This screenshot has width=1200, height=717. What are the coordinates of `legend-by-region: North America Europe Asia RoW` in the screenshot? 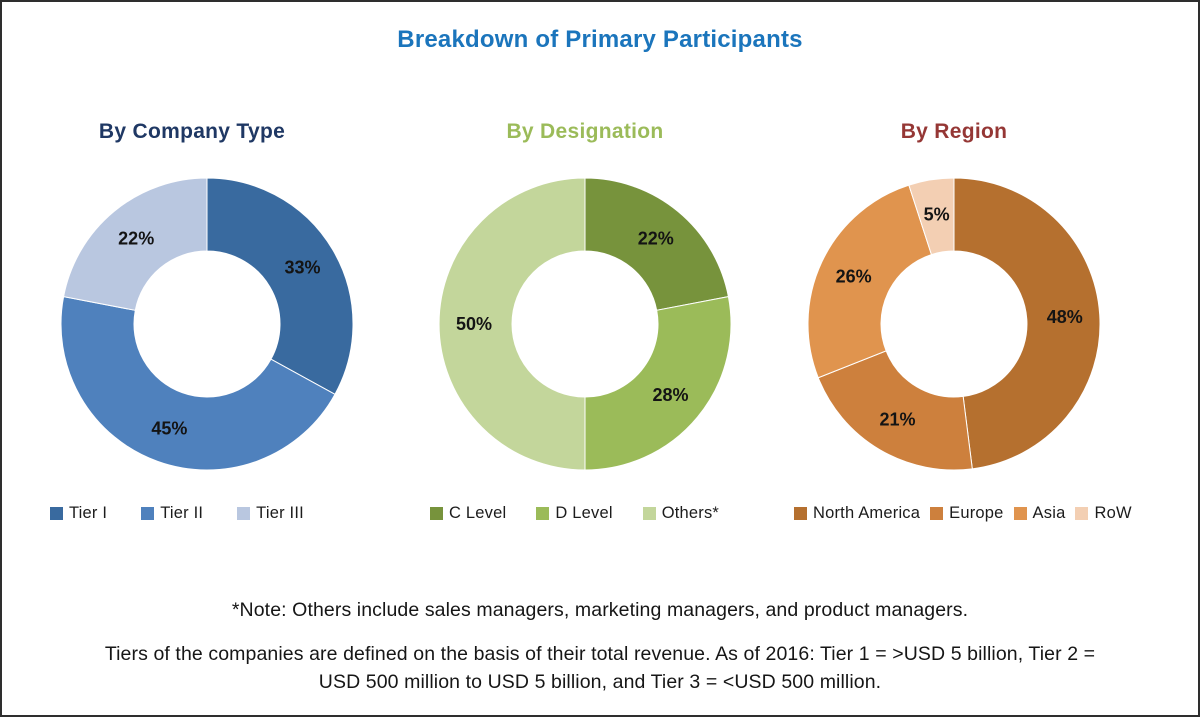 It's located at (963, 513).